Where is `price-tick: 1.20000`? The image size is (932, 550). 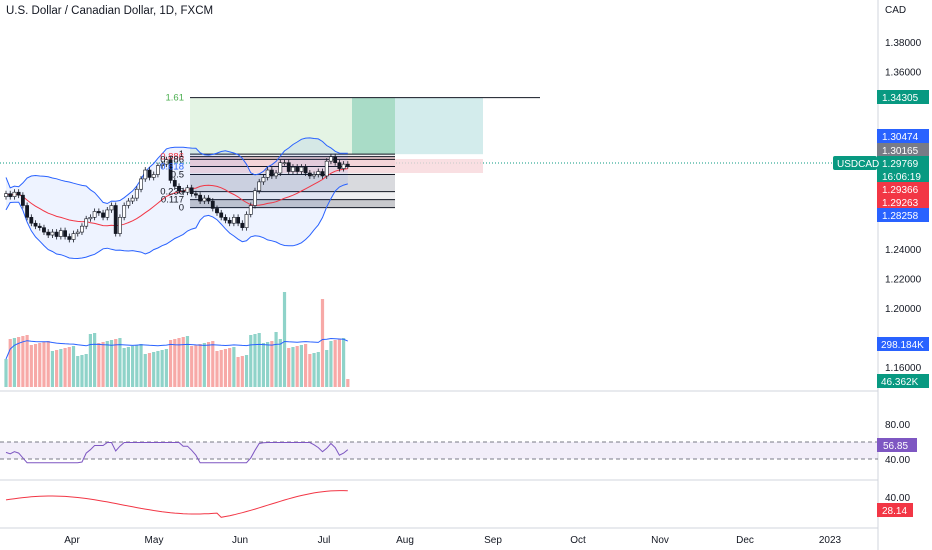 price-tick: 1.20000 is located at coordinates (903, 309).